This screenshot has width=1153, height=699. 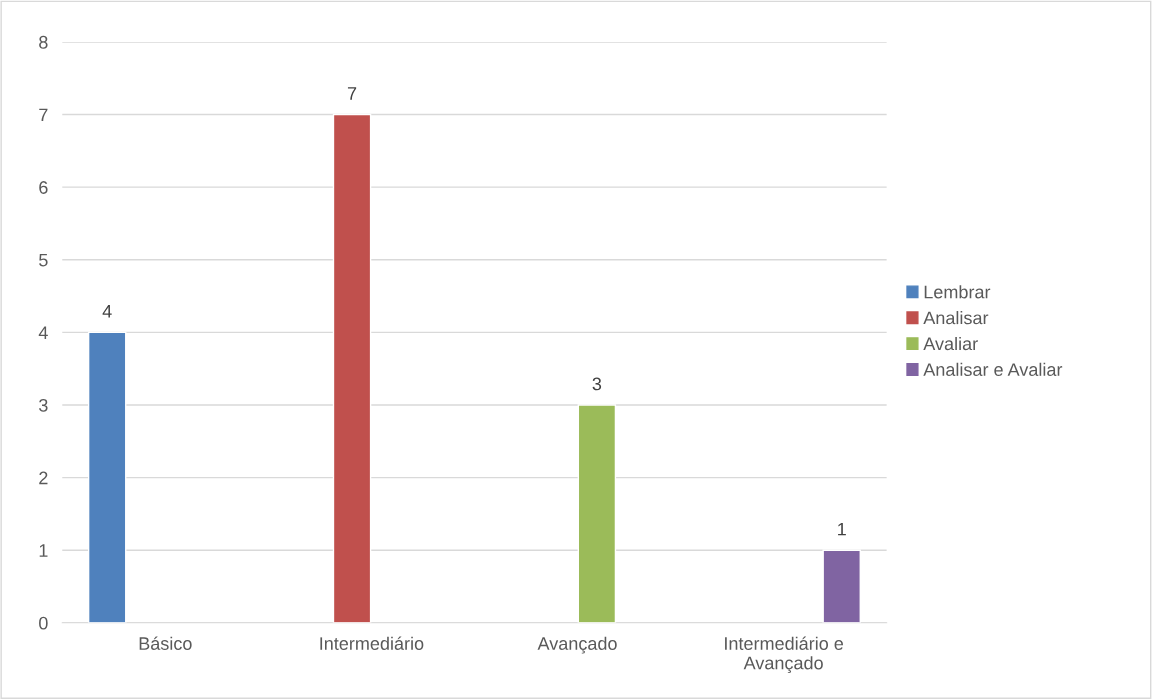 I want to click on y-tick-label: 5, so click(x=43, y=260).